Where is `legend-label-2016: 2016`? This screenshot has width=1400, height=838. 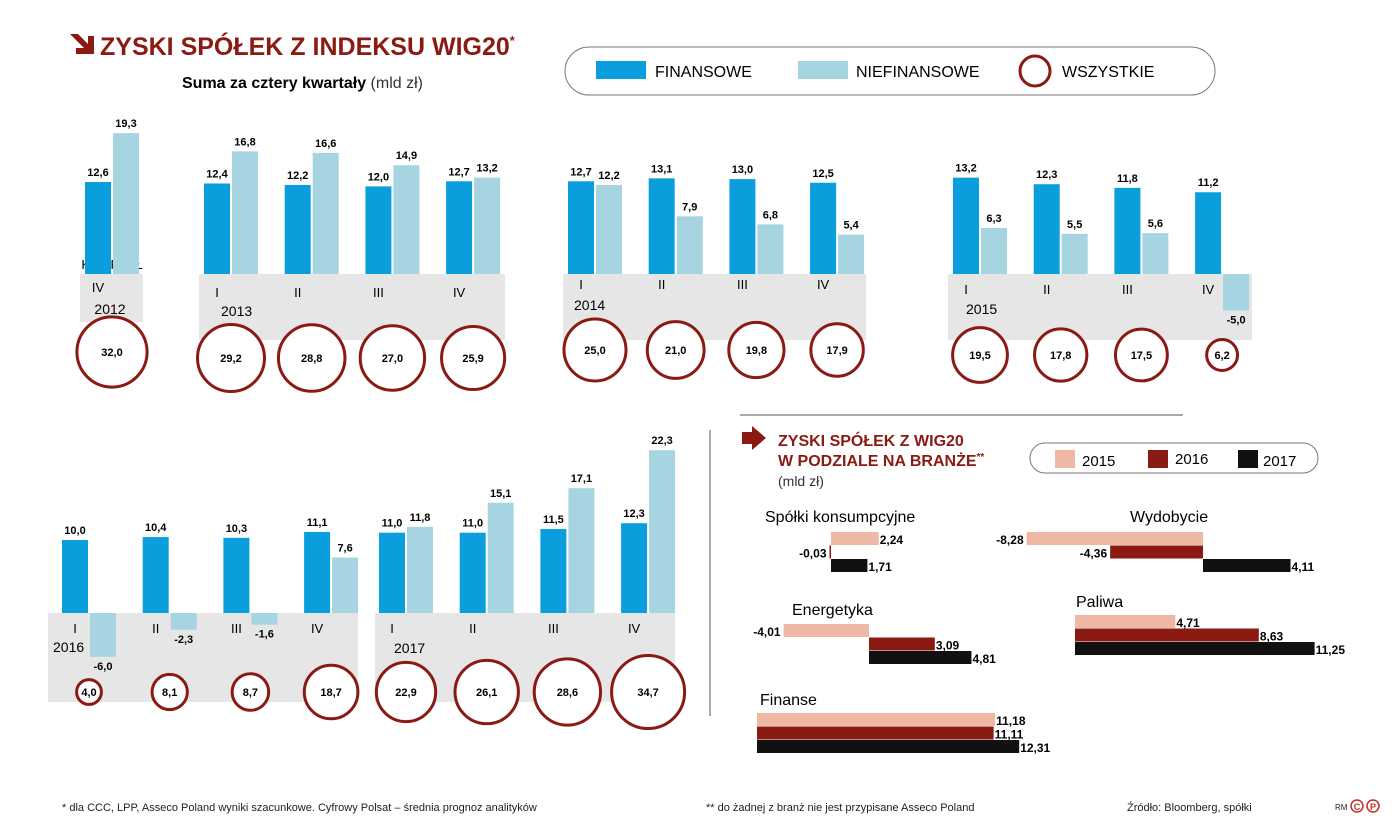
legend-label-2016: 2016 is located at coordinates (1191, 459).